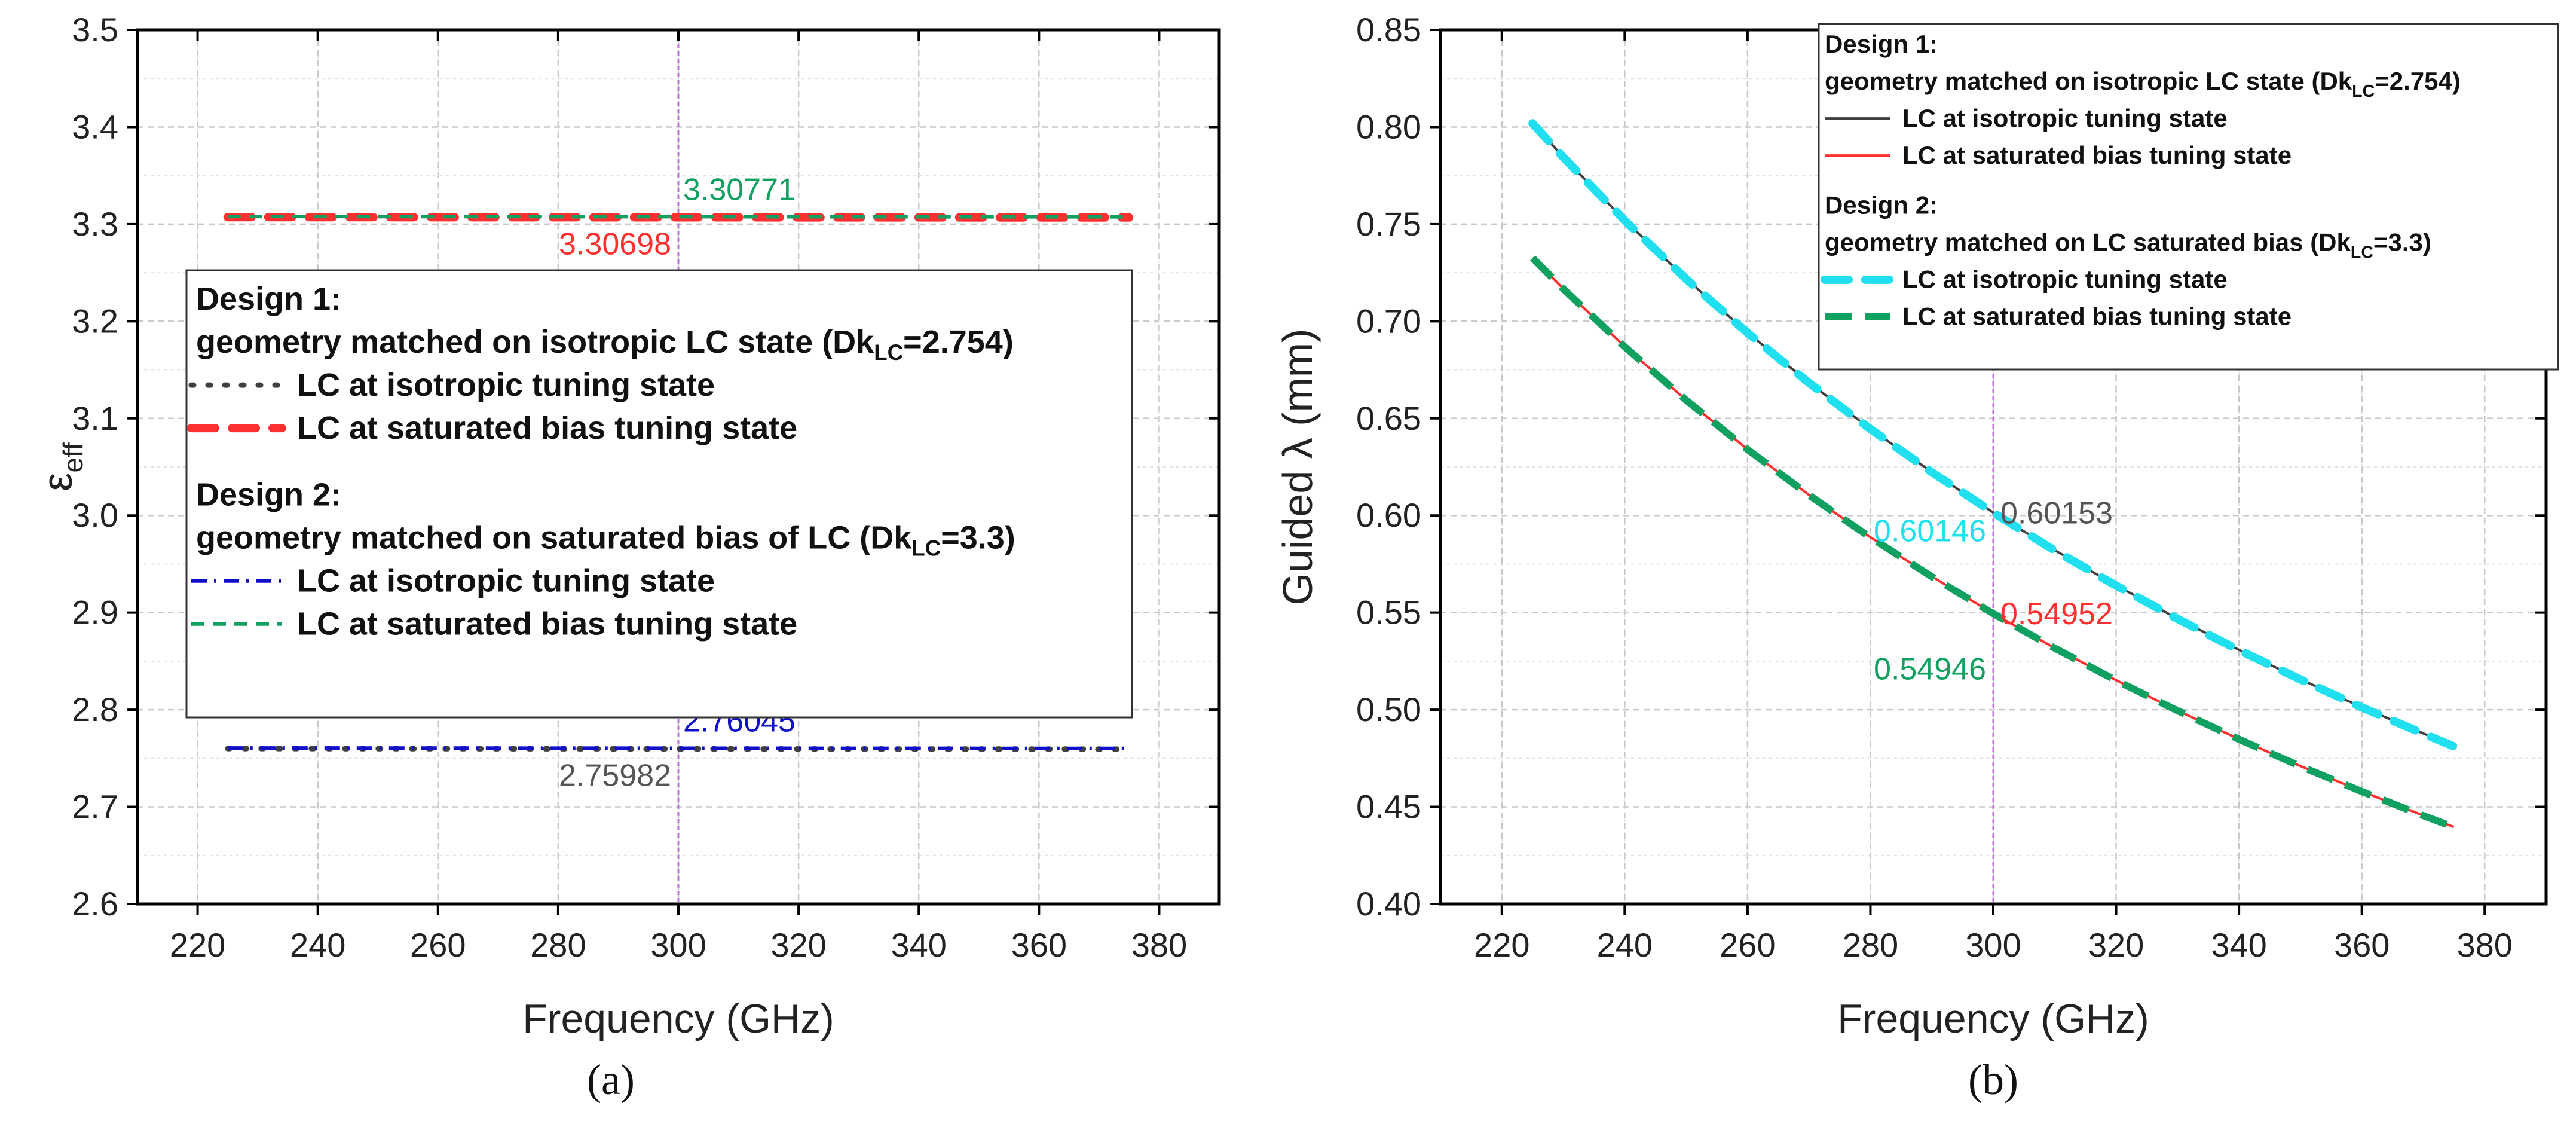 The image size is (2576, 1121). I want to click on data-annotation: 2.75982, so click(615, 775).